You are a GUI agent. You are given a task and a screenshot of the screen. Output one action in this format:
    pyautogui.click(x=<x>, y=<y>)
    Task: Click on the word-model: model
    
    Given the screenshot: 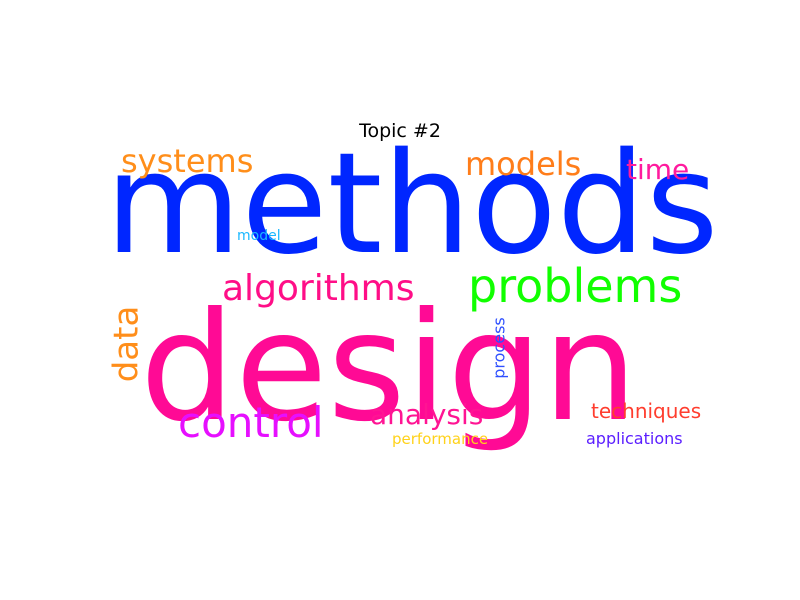 What is the action you would take?
    pyautogui.click(x=259, y=236)
    